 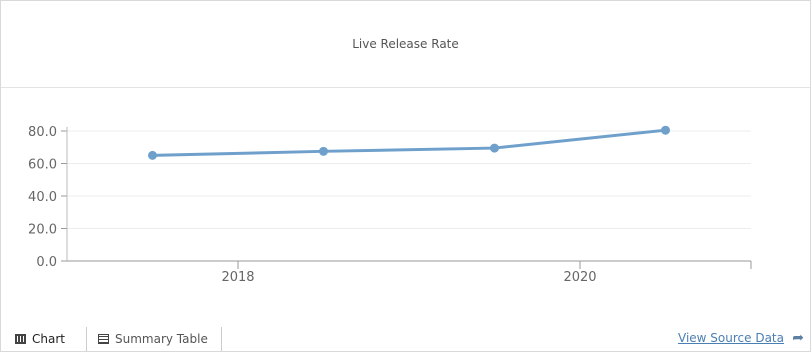 I want to click on series-layer, so click(x=409, y=142).